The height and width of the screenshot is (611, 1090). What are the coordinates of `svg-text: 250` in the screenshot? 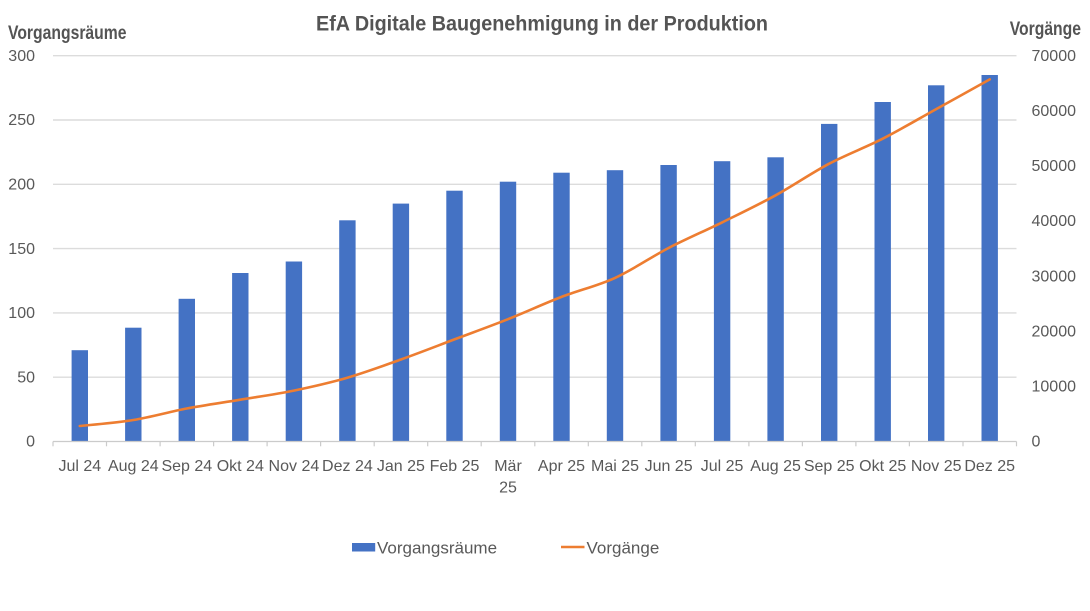 It's located at (21, 120).